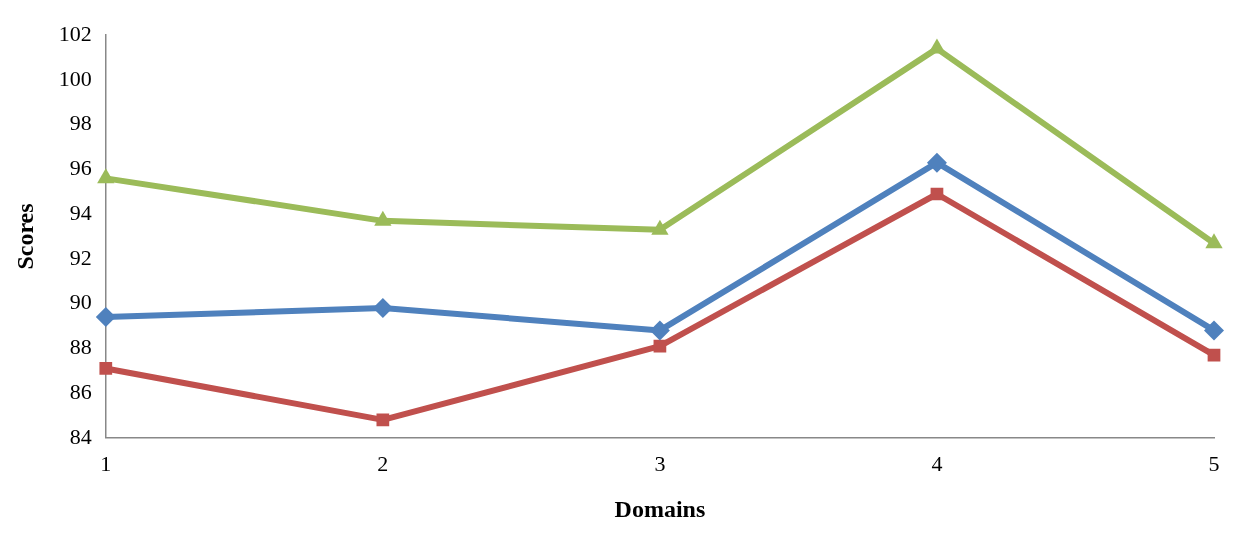 The width and height of the screenshot is (1252, 537). I want to click on x-tick-label: 2, so click(383, 463).